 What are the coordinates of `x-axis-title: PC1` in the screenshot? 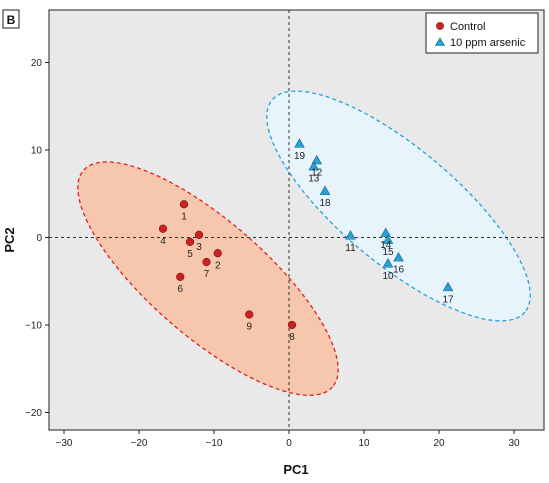 It's located at (295, 469).